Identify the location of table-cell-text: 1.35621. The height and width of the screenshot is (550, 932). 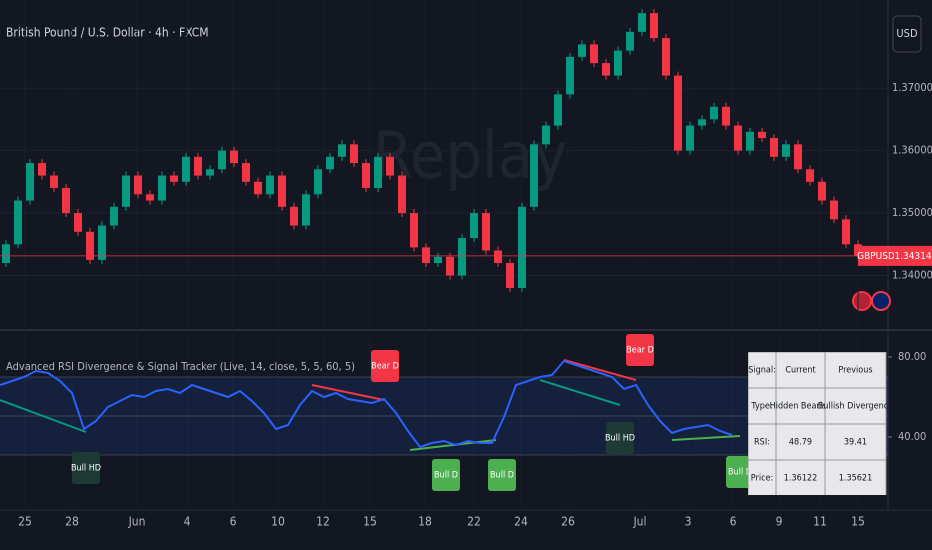
(855, 479).